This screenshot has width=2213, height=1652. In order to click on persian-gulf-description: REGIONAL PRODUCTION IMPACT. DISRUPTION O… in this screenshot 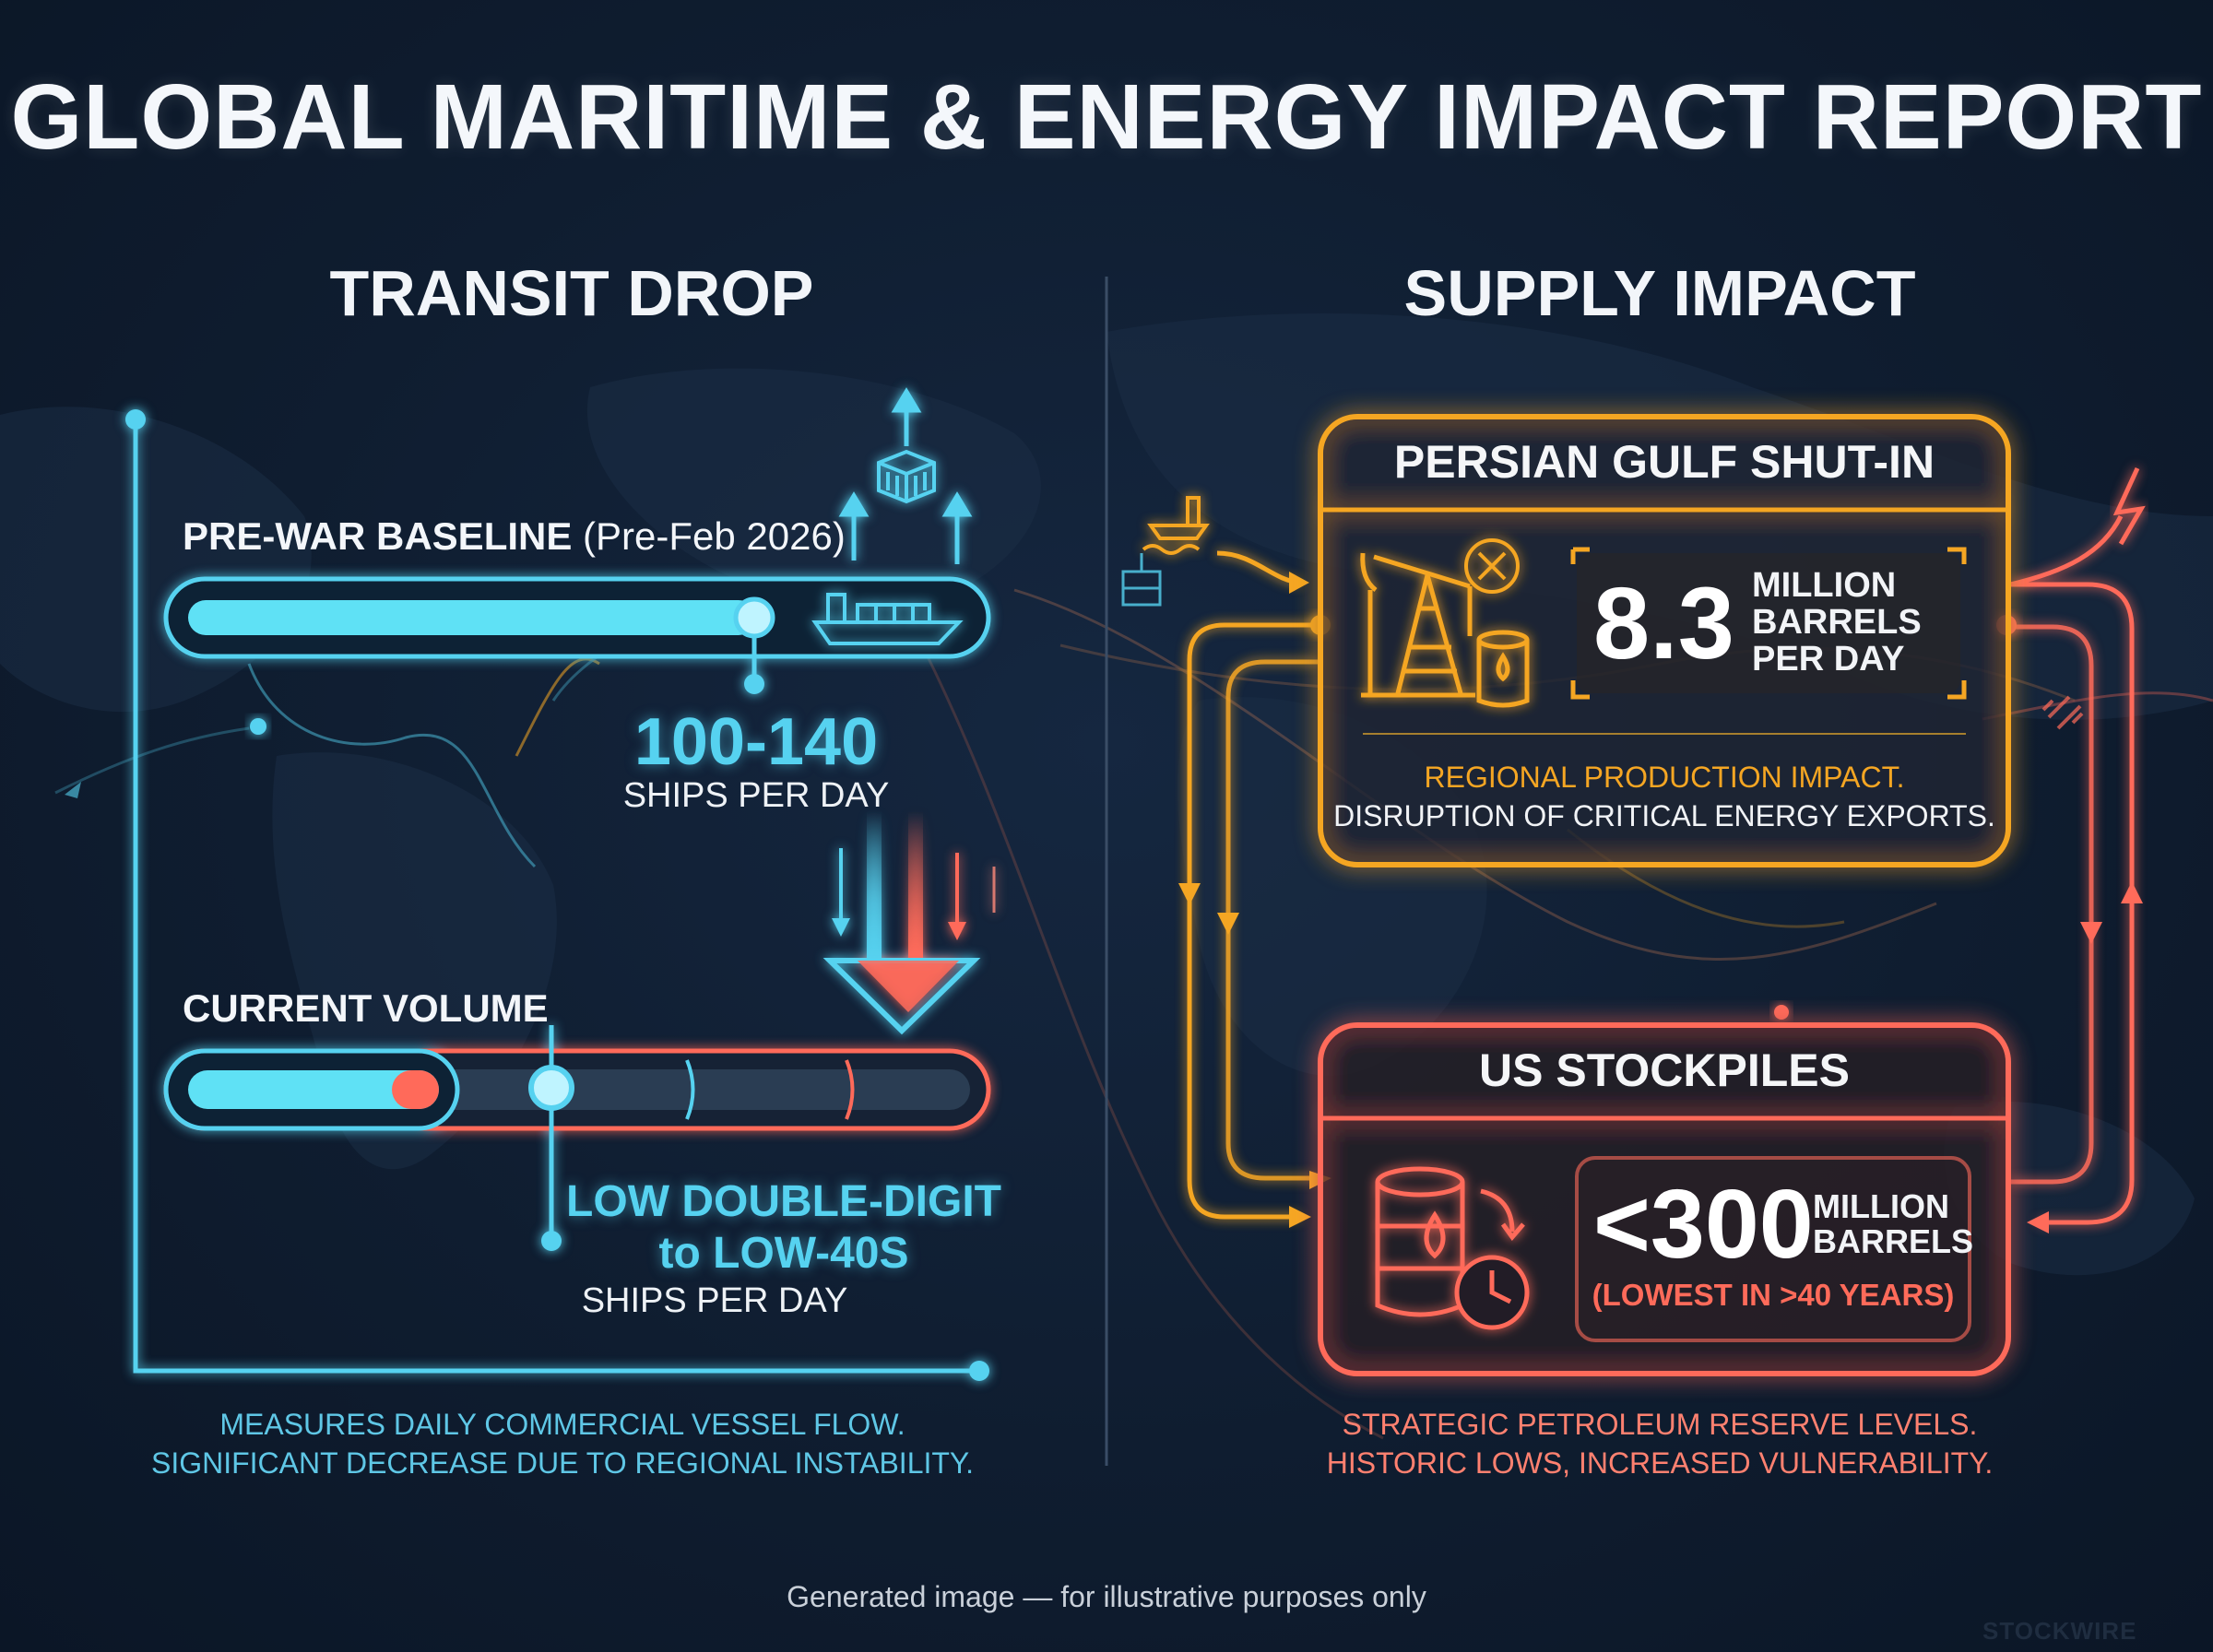, I will do `click(1664, 796)`.